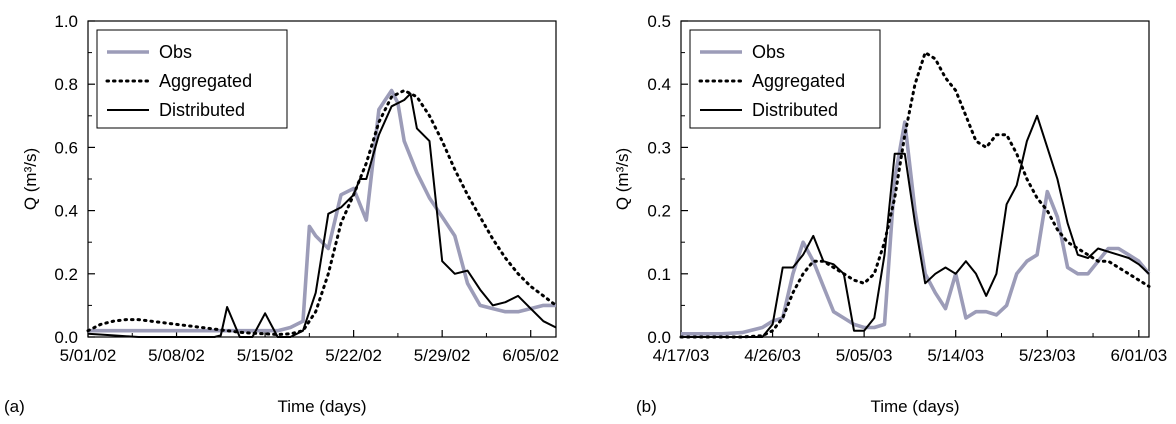 This screenshot has height=424, width=1176. What do you see at coordinates (1047, 355) in the screenshot?
I see `x-tick-label: 5/23/03` at bounding box center [1047, 355].